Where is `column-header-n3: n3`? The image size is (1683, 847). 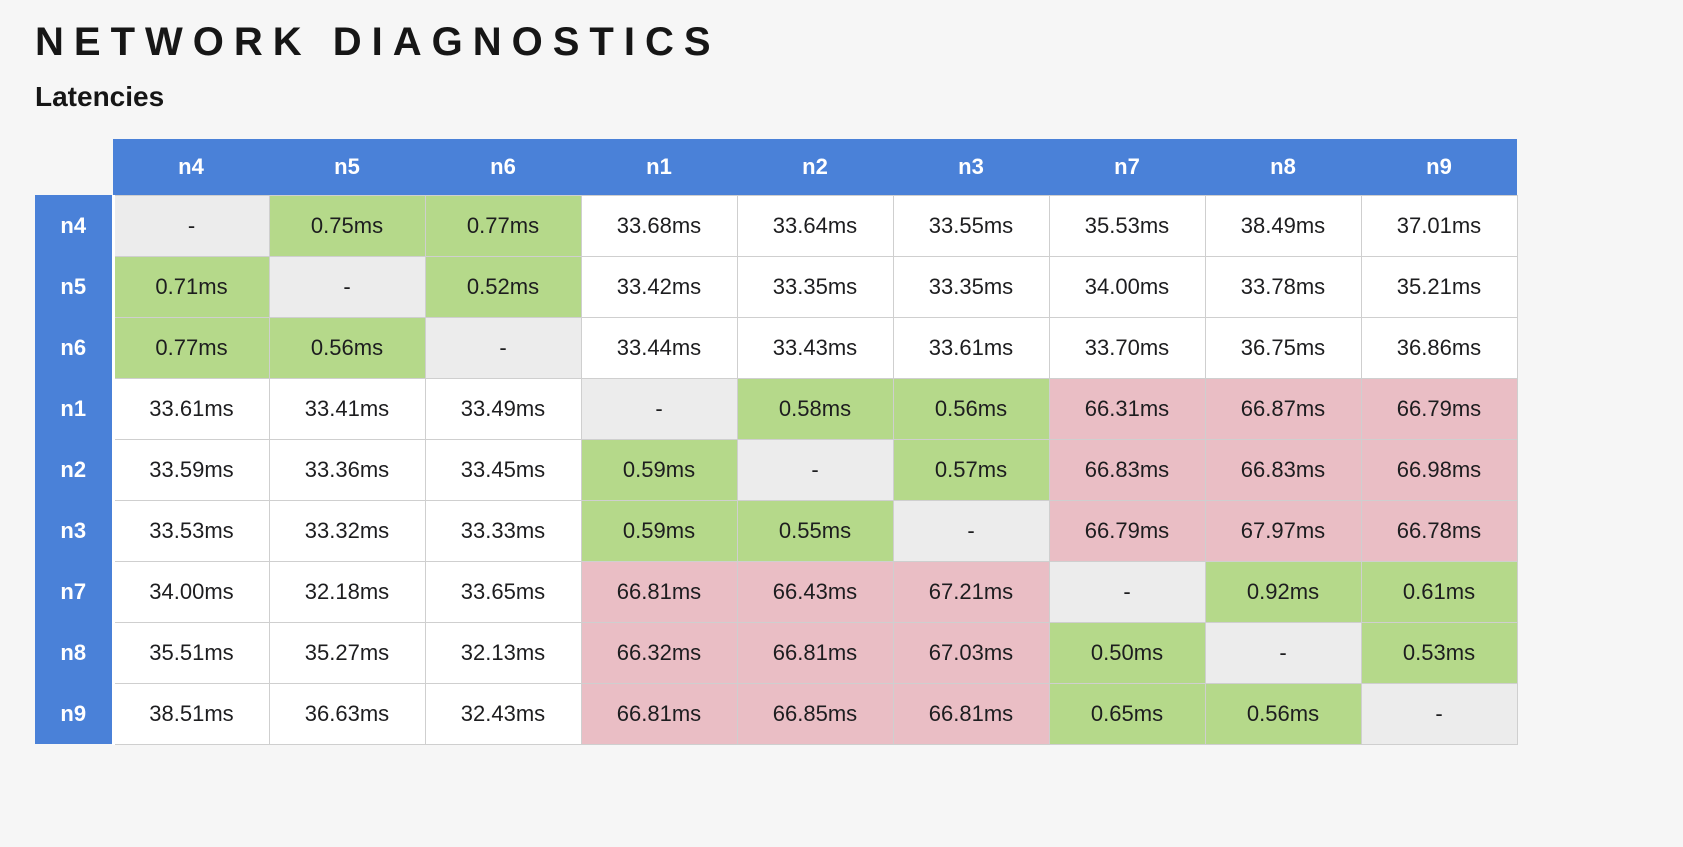 column-header-n3: n3 is located at coordinates (971, 167).